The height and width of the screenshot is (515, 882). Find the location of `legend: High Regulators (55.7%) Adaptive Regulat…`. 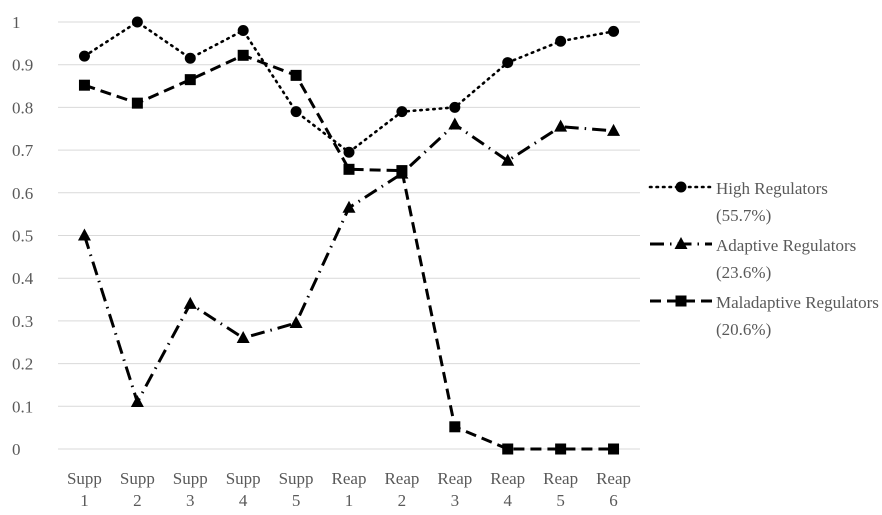

legend: High Regulators (55.7%) Adaptive Regulat… is located at coordinates (764, 260).